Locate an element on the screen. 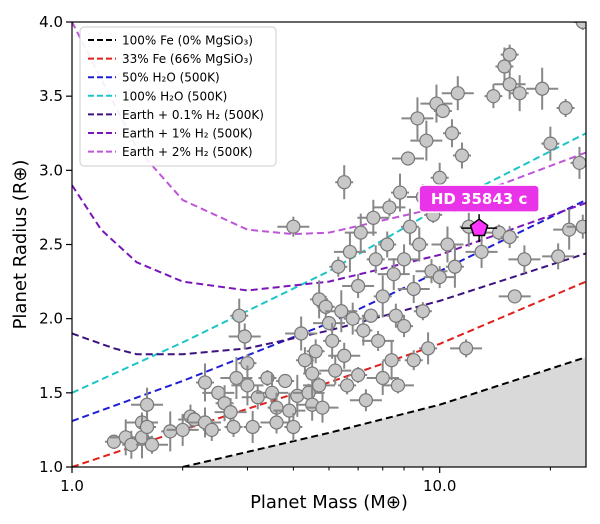 The width and height of the screenshot is (600, 524). highlight-label-box is located at coordinates (479, 198).